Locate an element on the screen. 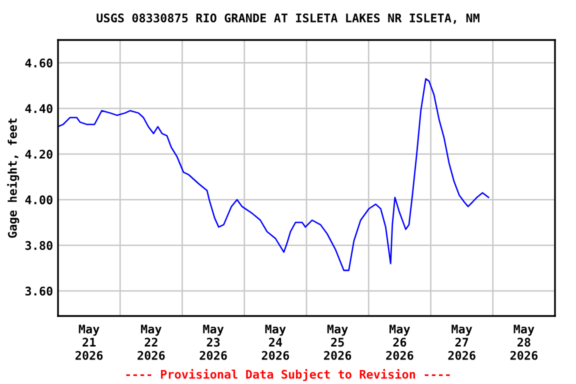  x-tick-label: May 22 2026 is located at coordinates (151, 342).